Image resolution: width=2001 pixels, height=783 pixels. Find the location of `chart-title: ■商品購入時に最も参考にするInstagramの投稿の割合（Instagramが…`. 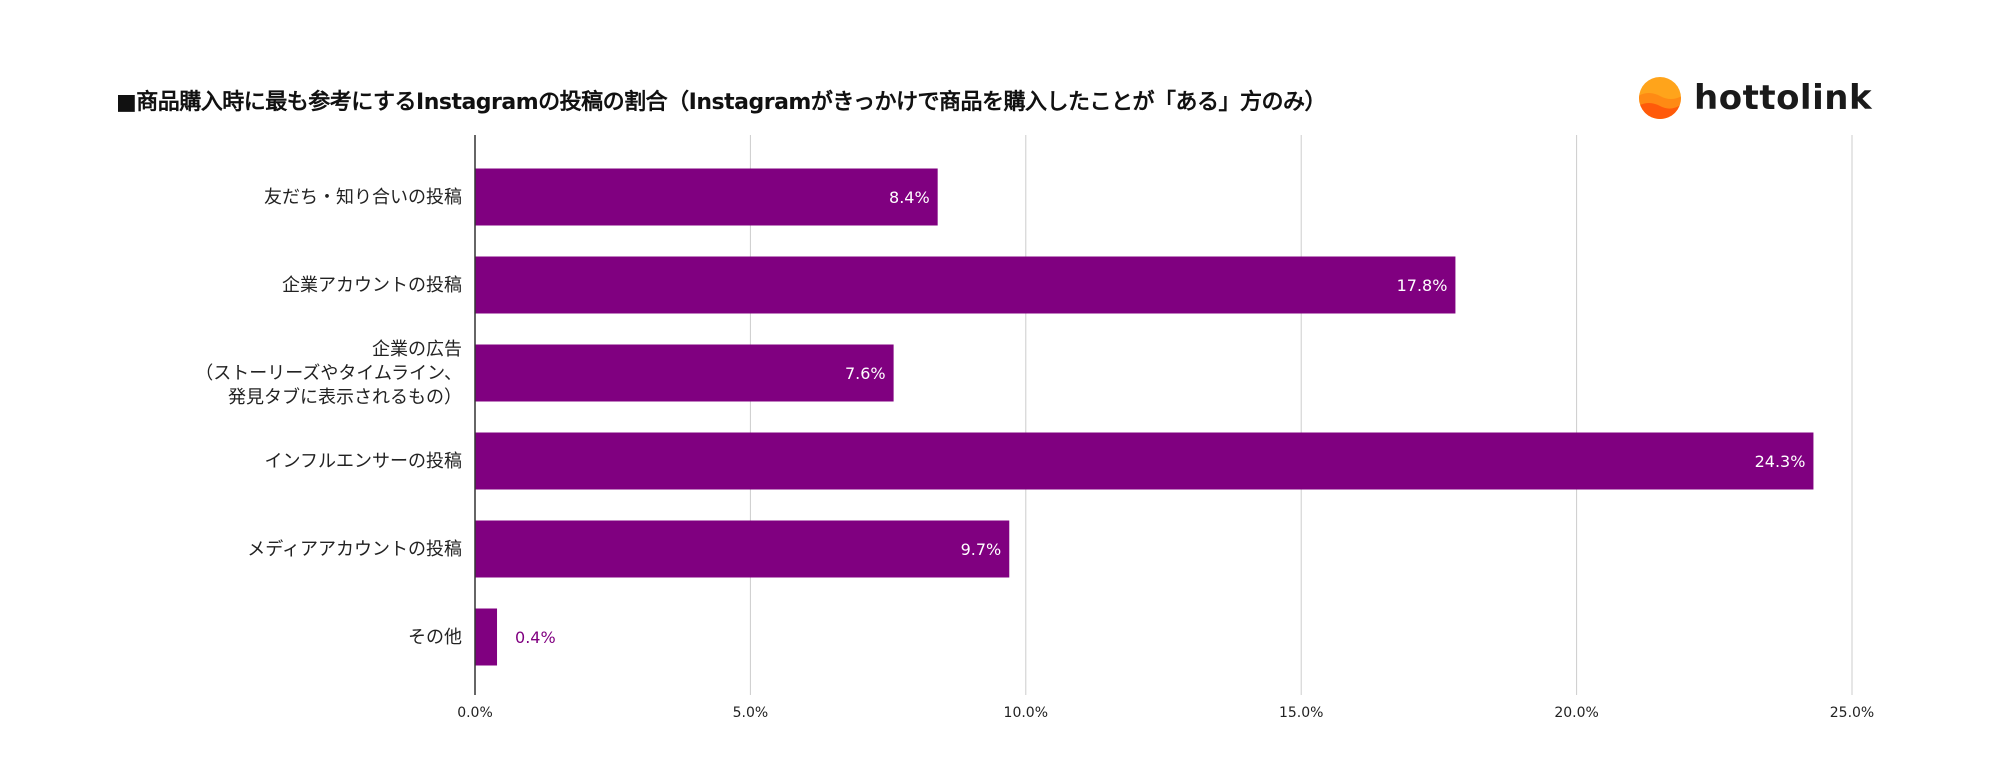

chart-title: ■商品購入時に最も参考にするInstagramの投稿の割合（Instagramが… is located at coordinates (721, 102).